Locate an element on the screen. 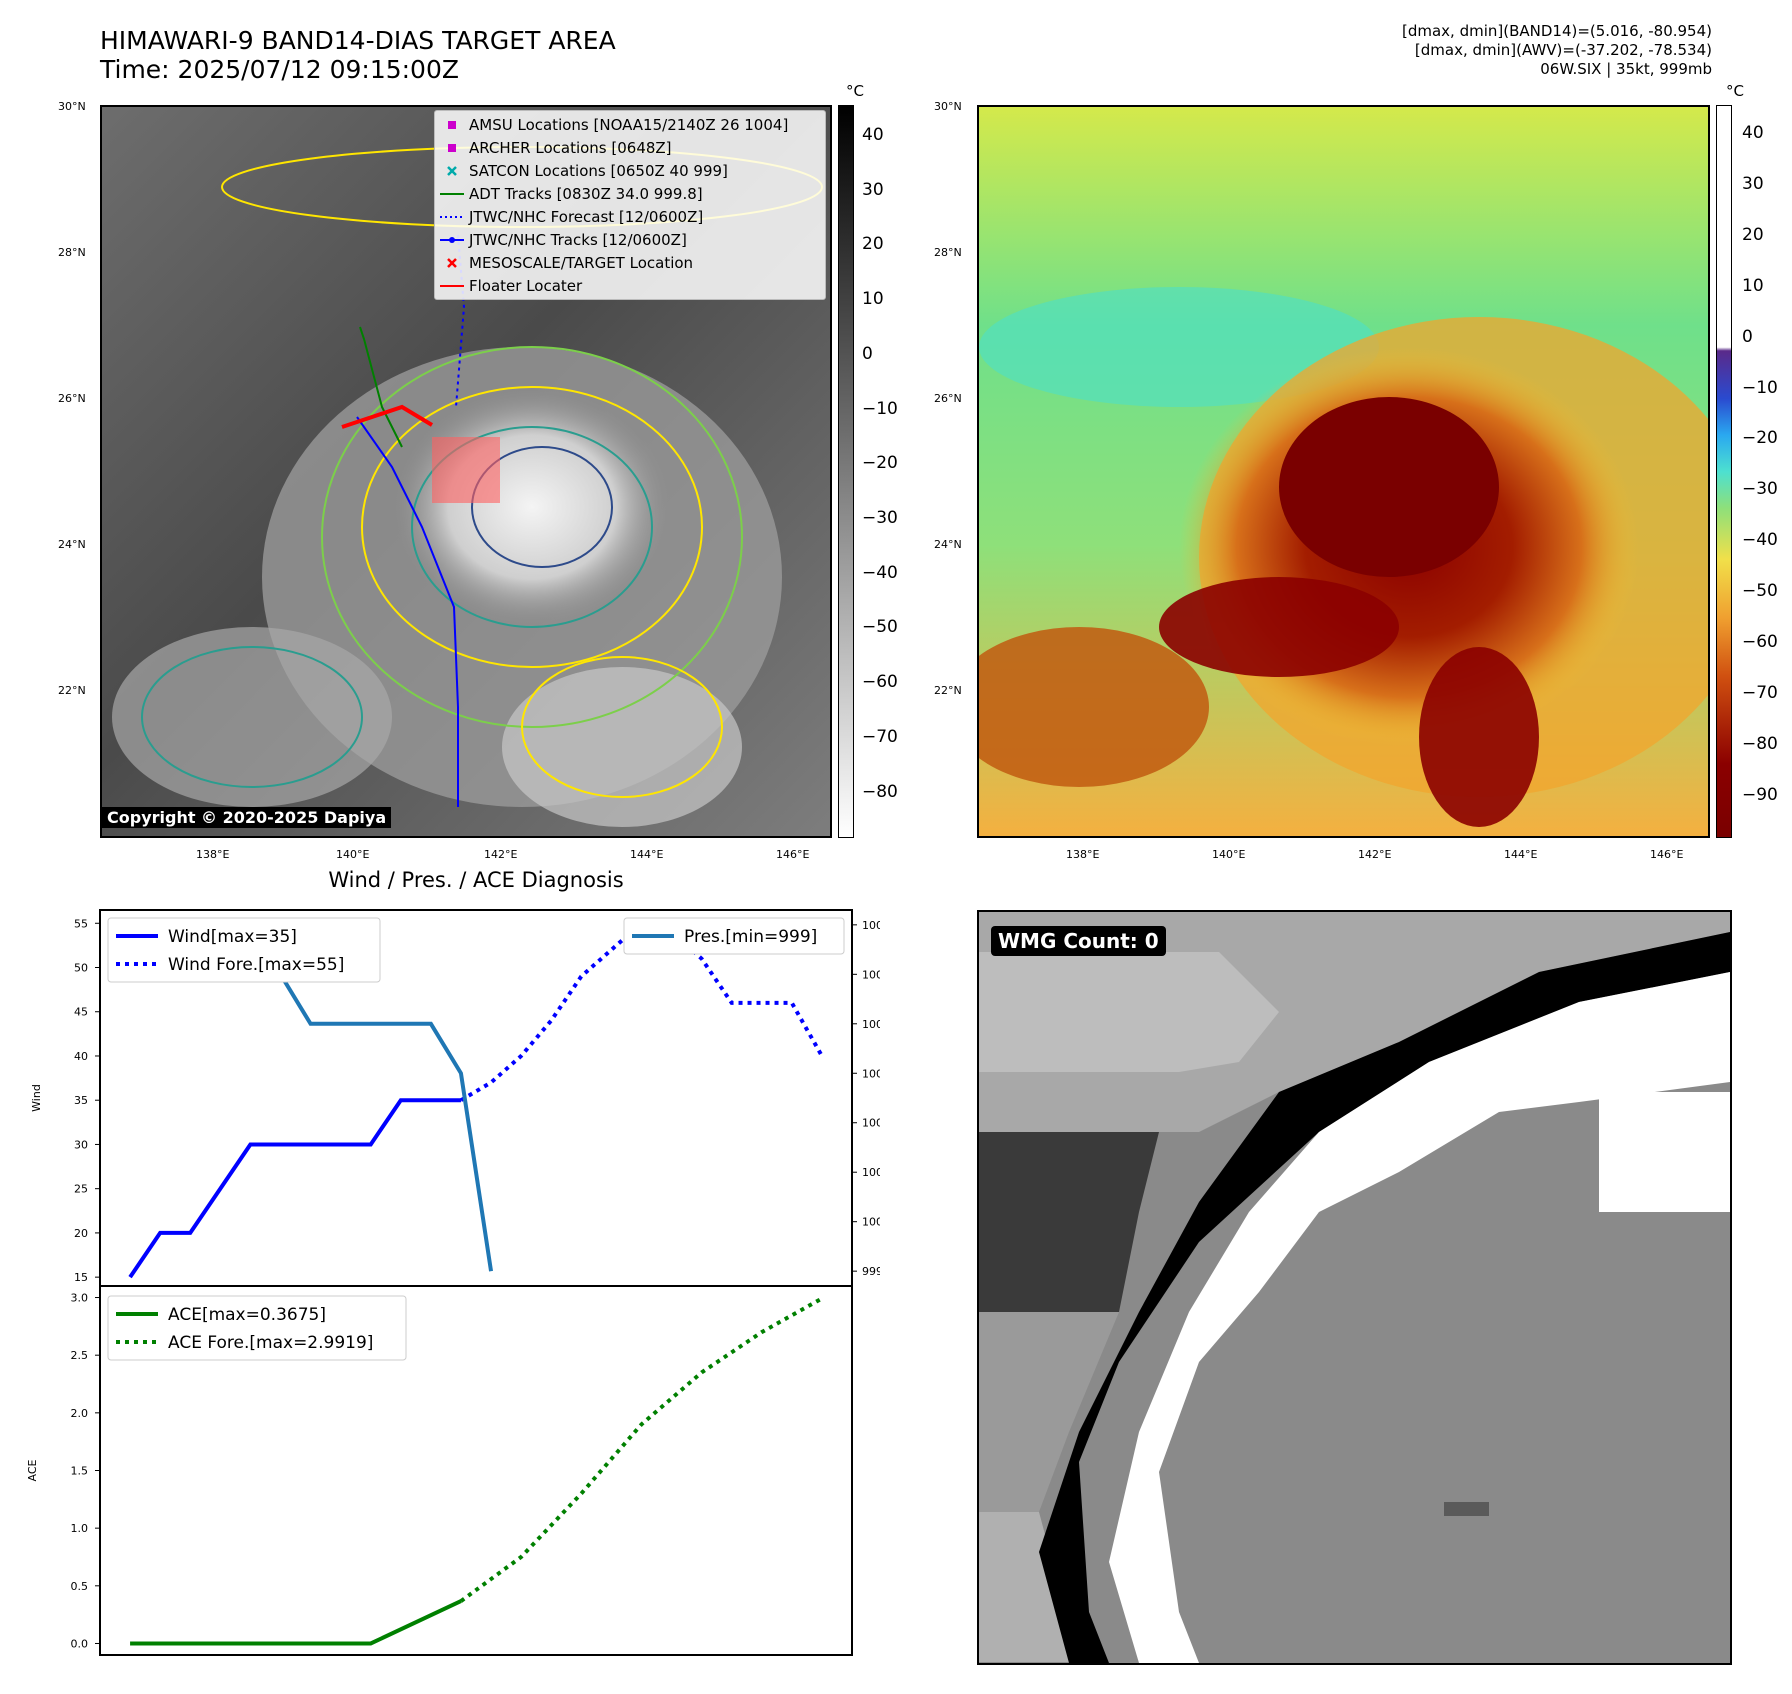  awv-lat-label: 22°N is located at coordinates (948, 690).